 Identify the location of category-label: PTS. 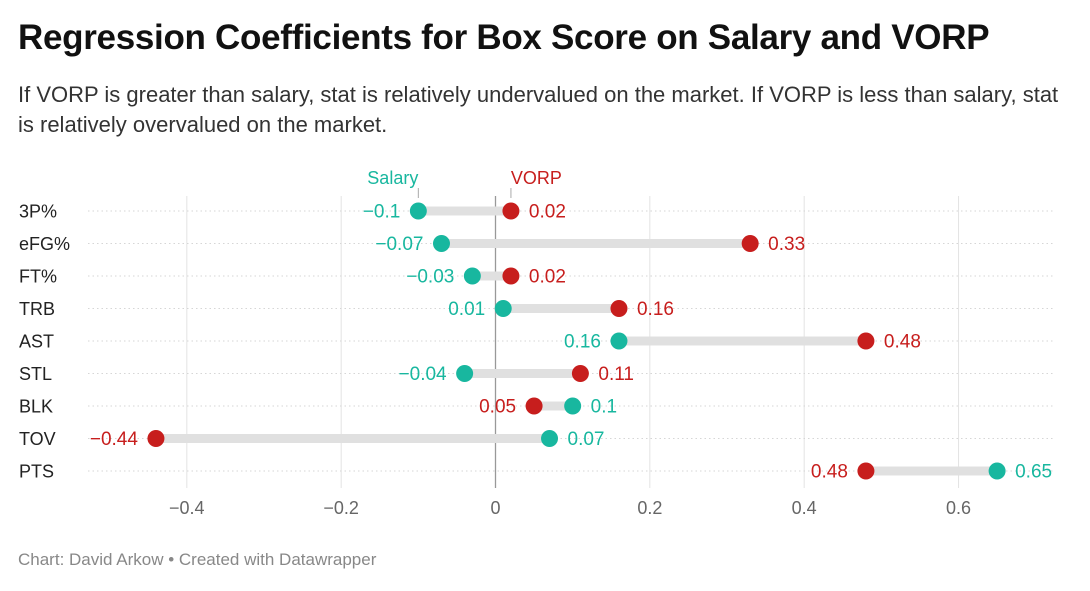
(36, 472).